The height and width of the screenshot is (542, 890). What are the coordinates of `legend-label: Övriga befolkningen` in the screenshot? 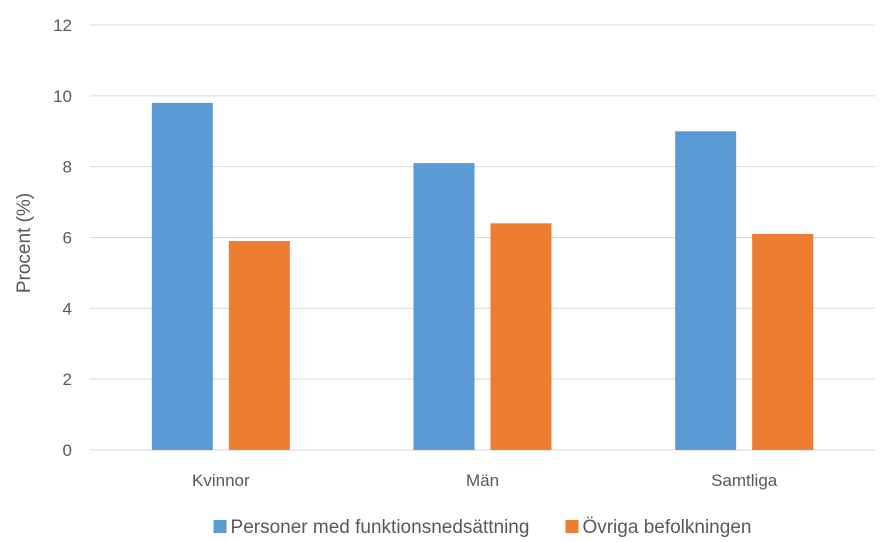 It's located at (666, 527).